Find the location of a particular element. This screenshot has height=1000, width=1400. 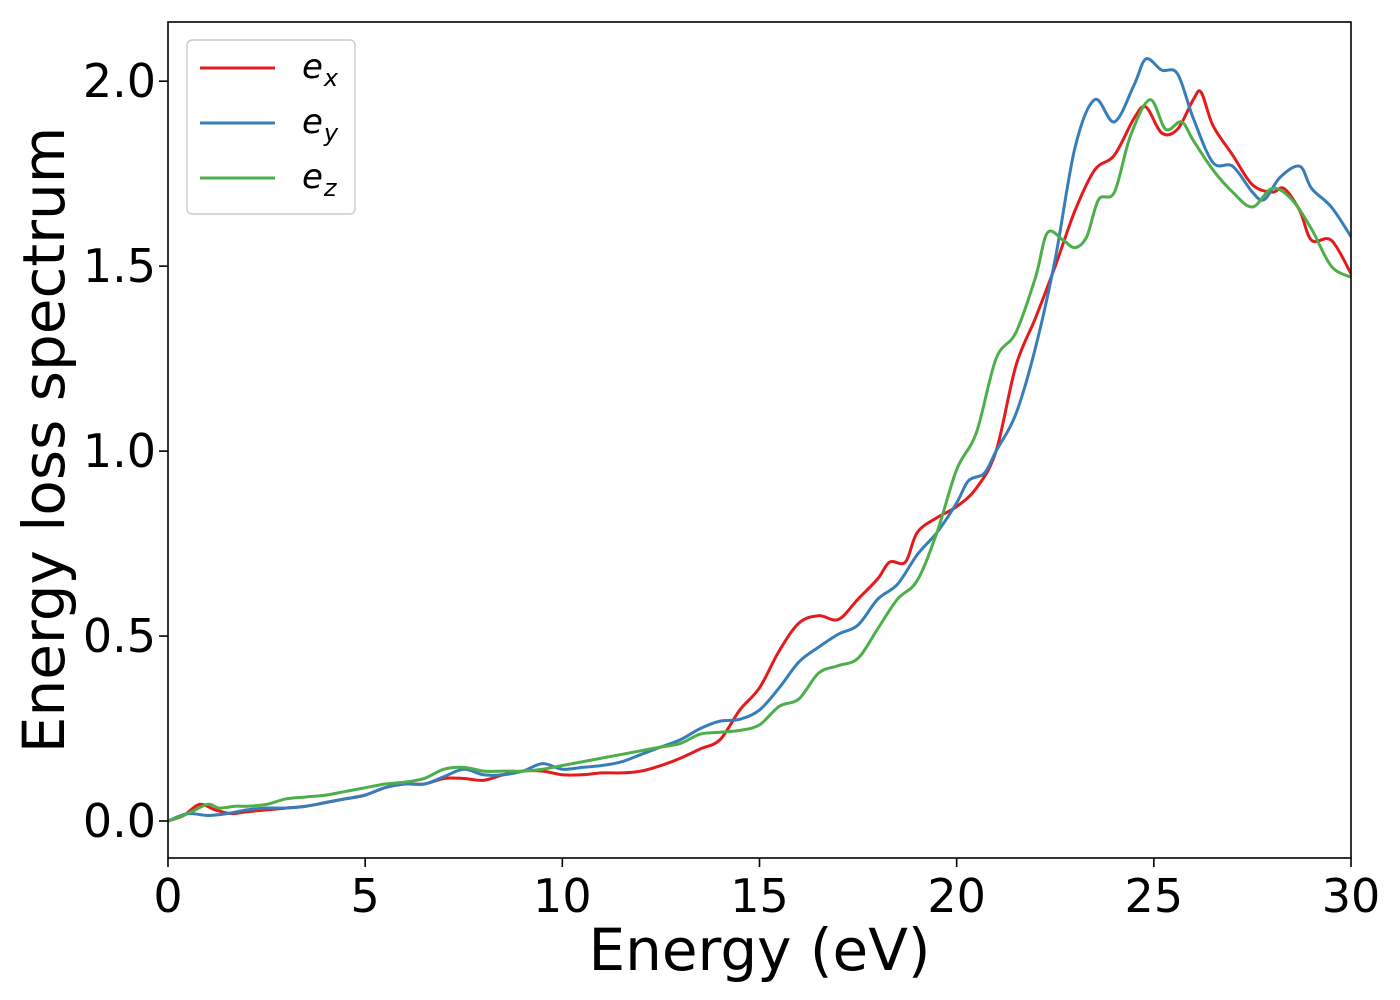

x-tick-label: 30 is located at coordinates (1351, 896).